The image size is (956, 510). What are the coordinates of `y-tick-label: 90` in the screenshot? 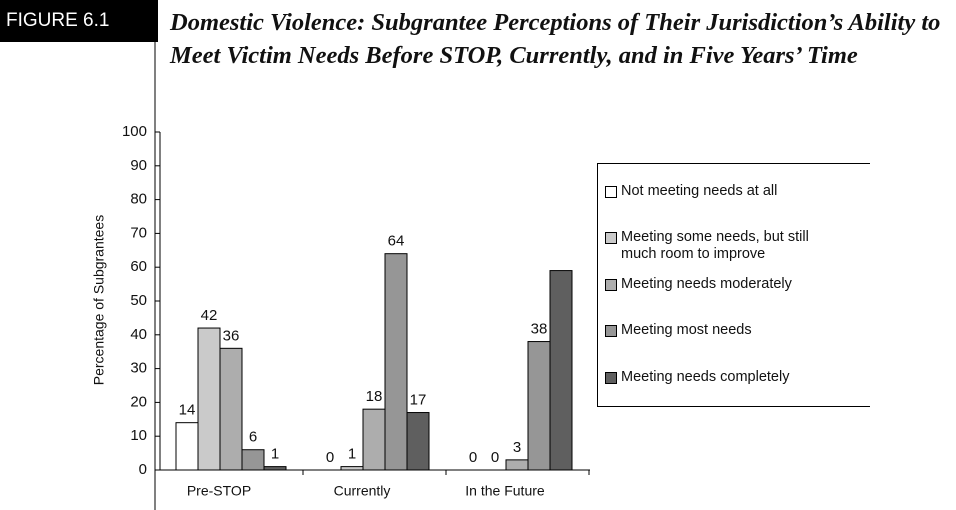 It's located at (138, 165).